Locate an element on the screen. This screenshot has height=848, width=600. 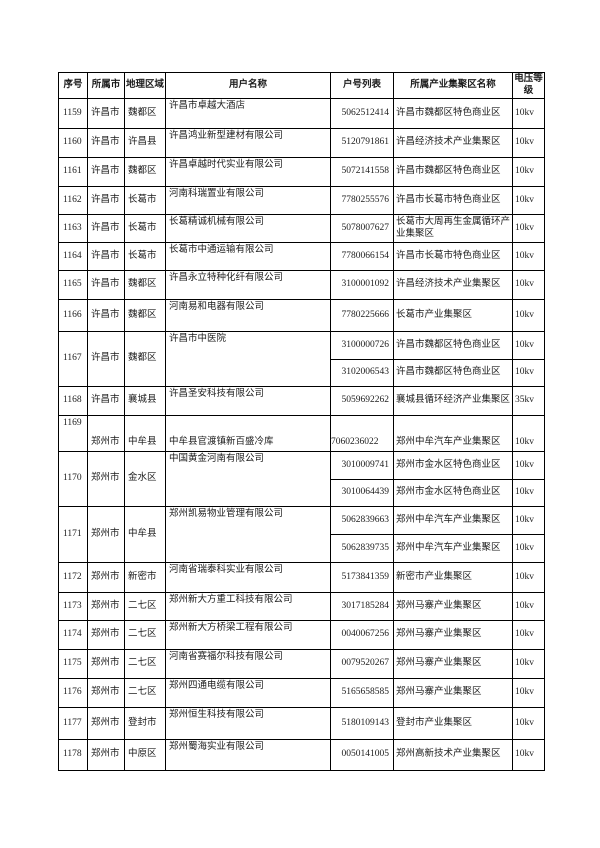
account-cell: 7780066154 is located at coordinates (362, 256).